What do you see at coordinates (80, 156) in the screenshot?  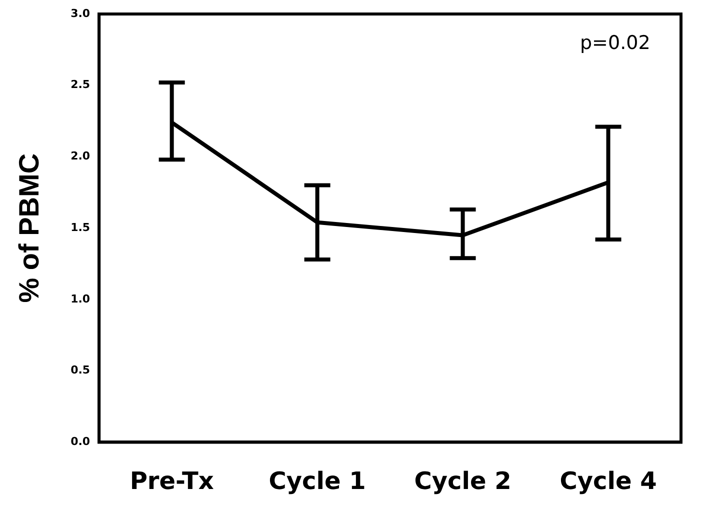 I see `y-tick-label: 2.0` at bounding box center [80, 156].